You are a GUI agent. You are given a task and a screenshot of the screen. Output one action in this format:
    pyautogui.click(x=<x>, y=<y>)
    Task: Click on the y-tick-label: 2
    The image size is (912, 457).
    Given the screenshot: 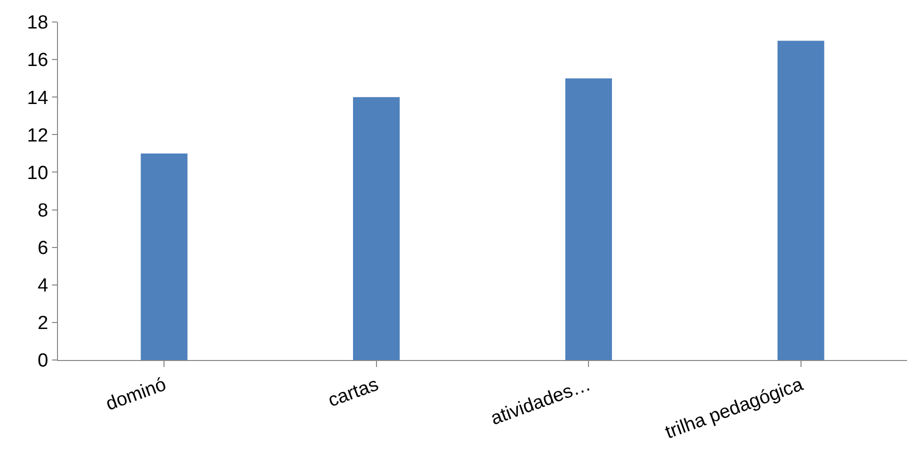 What is the action you would take?
    pyautogui.click(x=43, y=323)
    